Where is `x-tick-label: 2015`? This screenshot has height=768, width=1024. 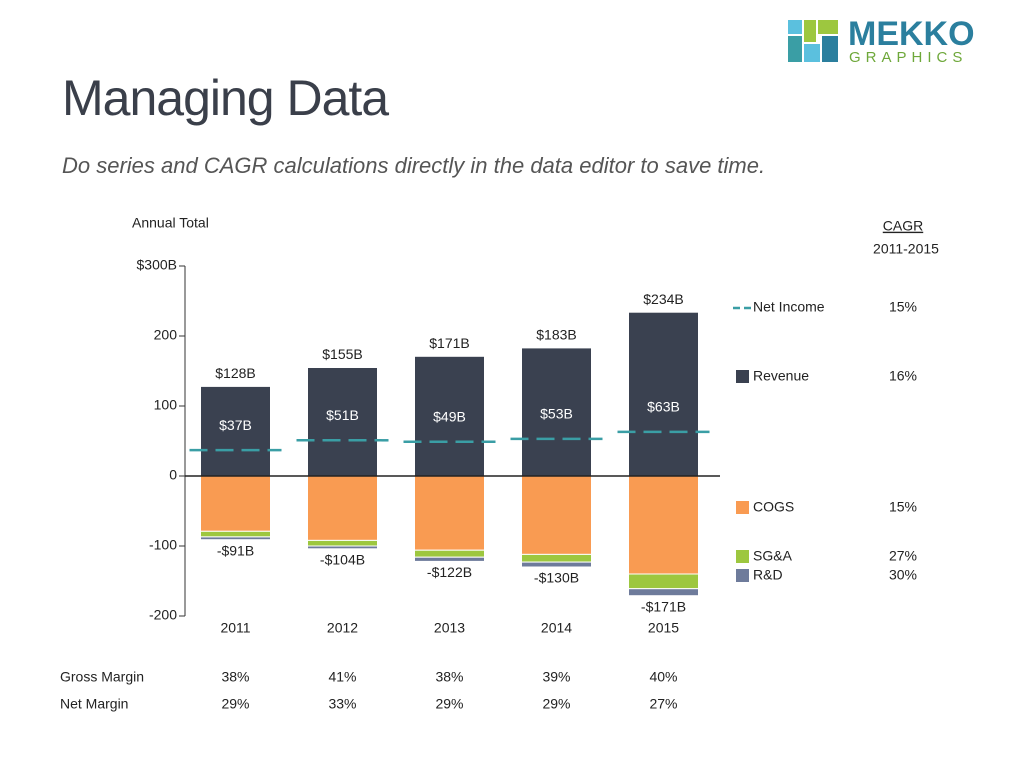
x-tick-label: 2015 is located at coordinates (663, 628).